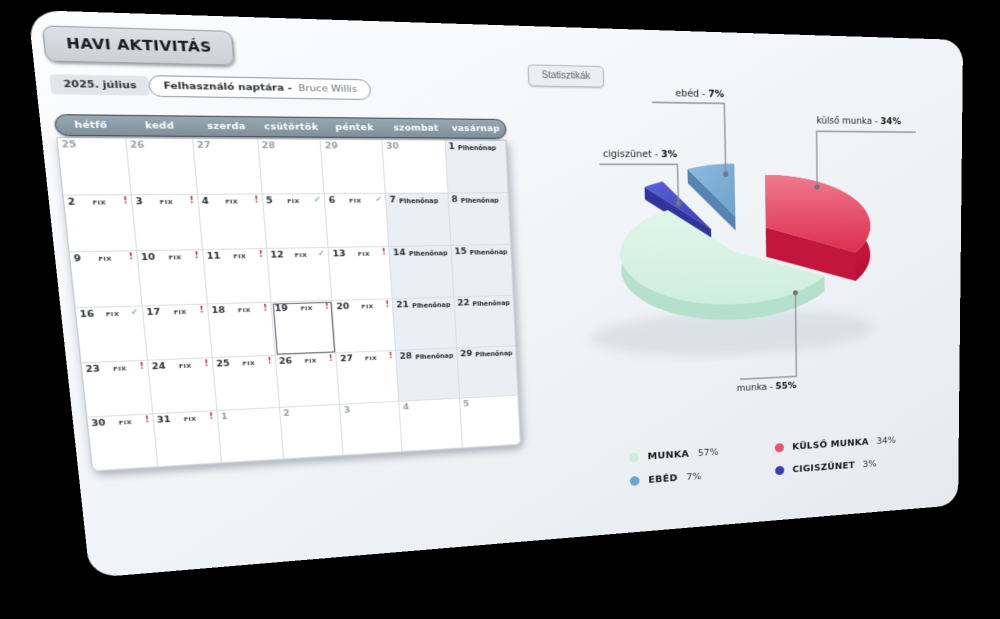 The width and height of the screenshot is (1000, 619). What do you see at coordinates (482, 271) in the screenshot?
I see `calendar-day-cell: 15 Pihenőnap` at bounding box center [482, 271].